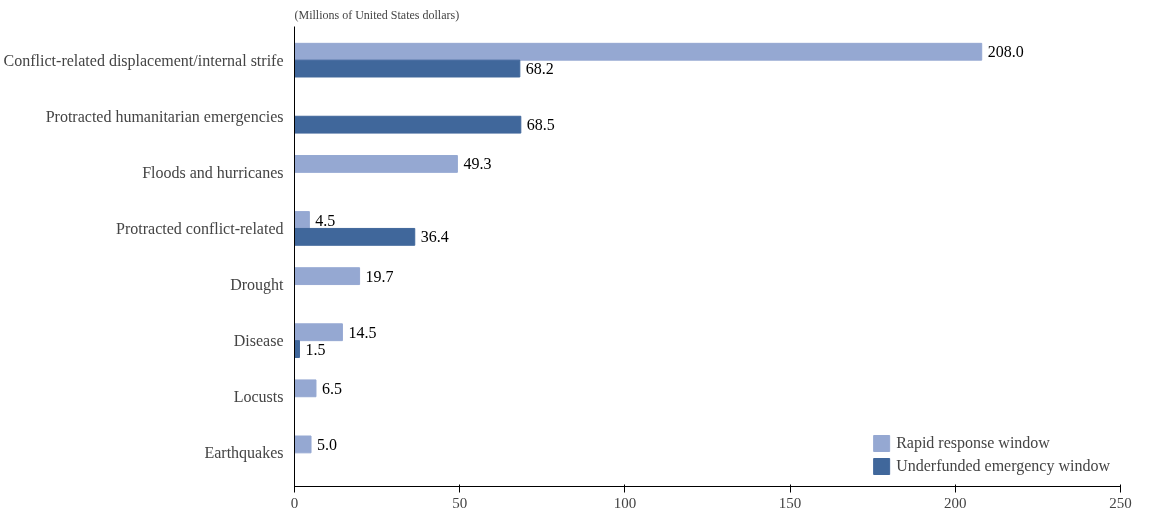  Describe the element at coordinates (434, 237) in the screenshot. I see `data-label: 36.4` at that location.